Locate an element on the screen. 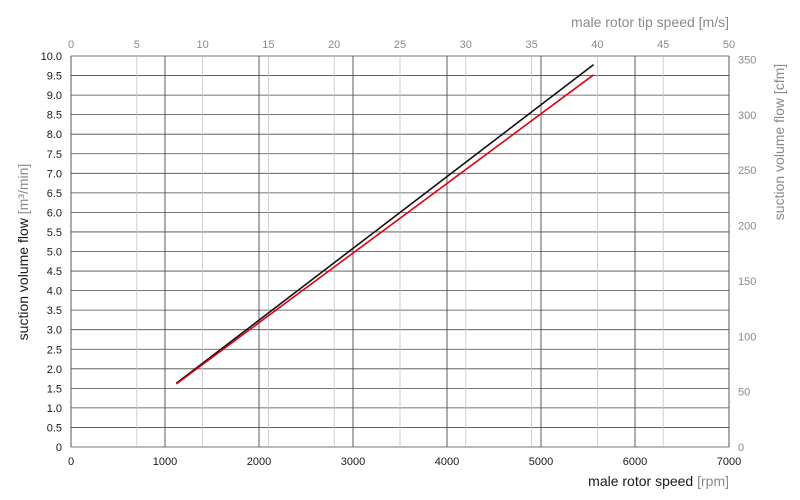 This screenshot has width=800, height=500. x-tick-label: 5000 is located at coordinates (541, 462).